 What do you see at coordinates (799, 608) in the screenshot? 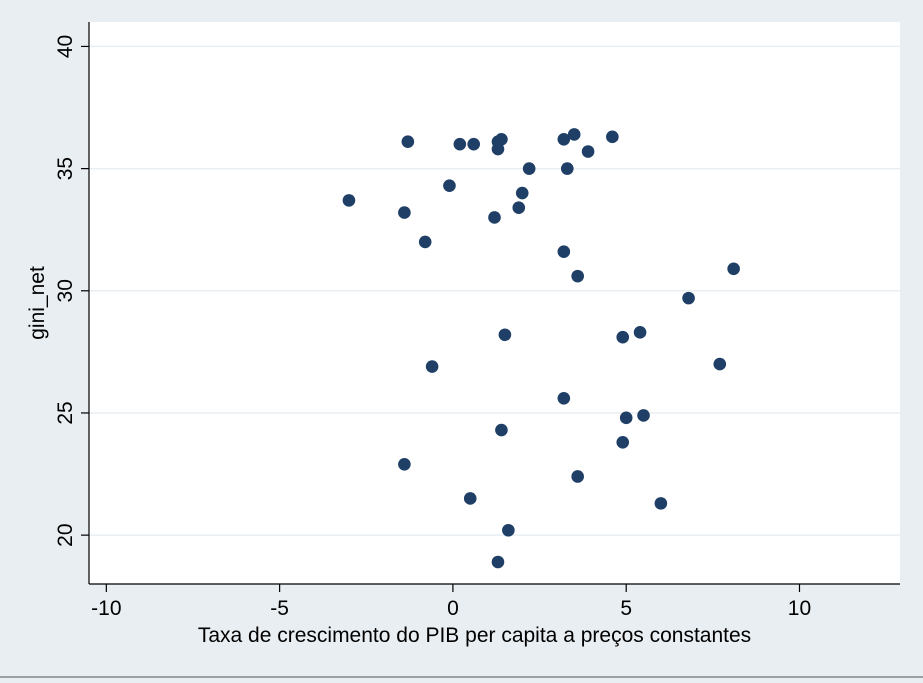
I see `x-tick-label: 10` at bounding box center [799, 608].